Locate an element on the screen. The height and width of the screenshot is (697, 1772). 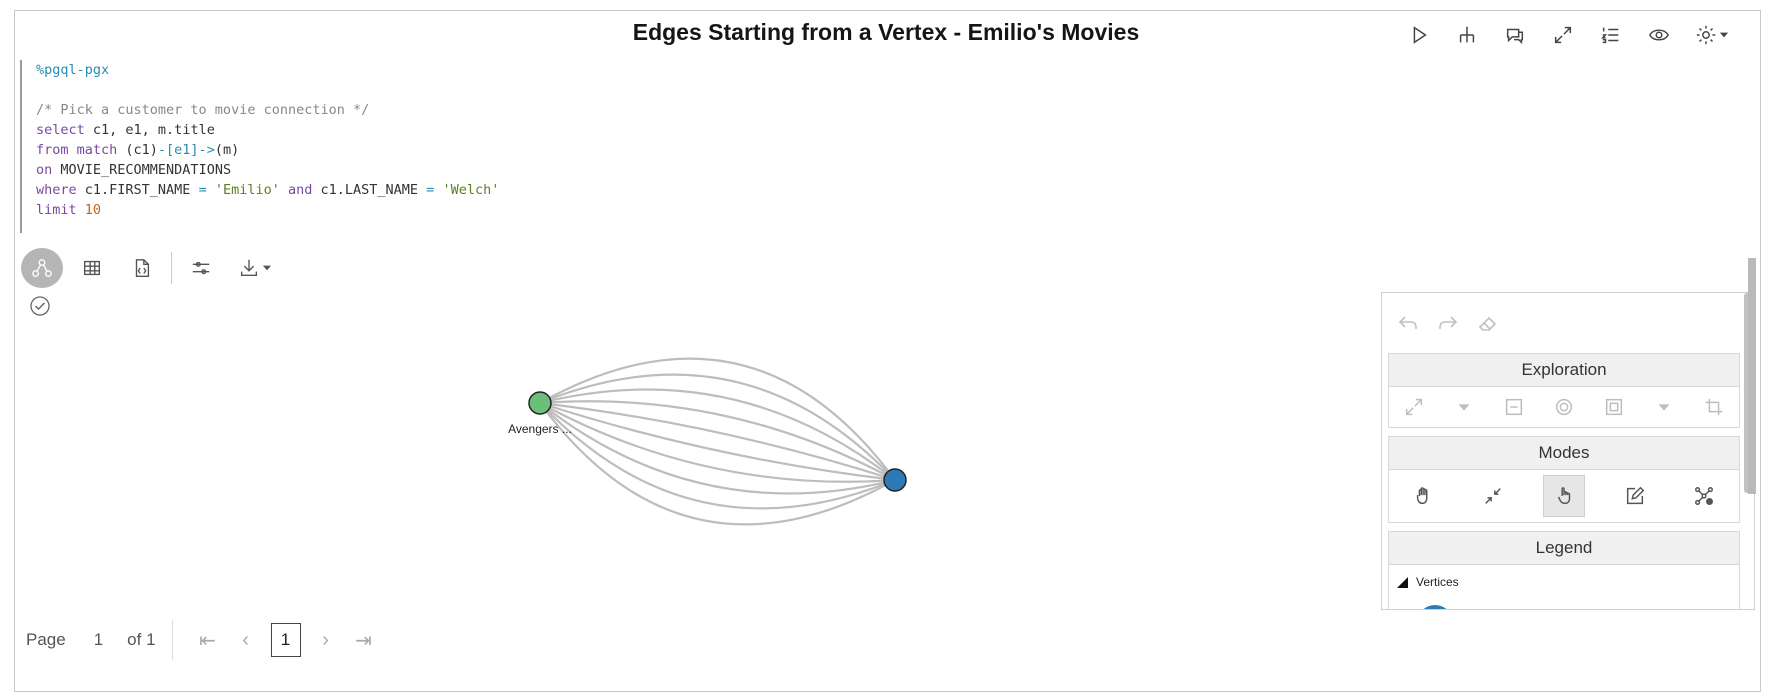
graph-view-button is located at coordinates (42, 268).